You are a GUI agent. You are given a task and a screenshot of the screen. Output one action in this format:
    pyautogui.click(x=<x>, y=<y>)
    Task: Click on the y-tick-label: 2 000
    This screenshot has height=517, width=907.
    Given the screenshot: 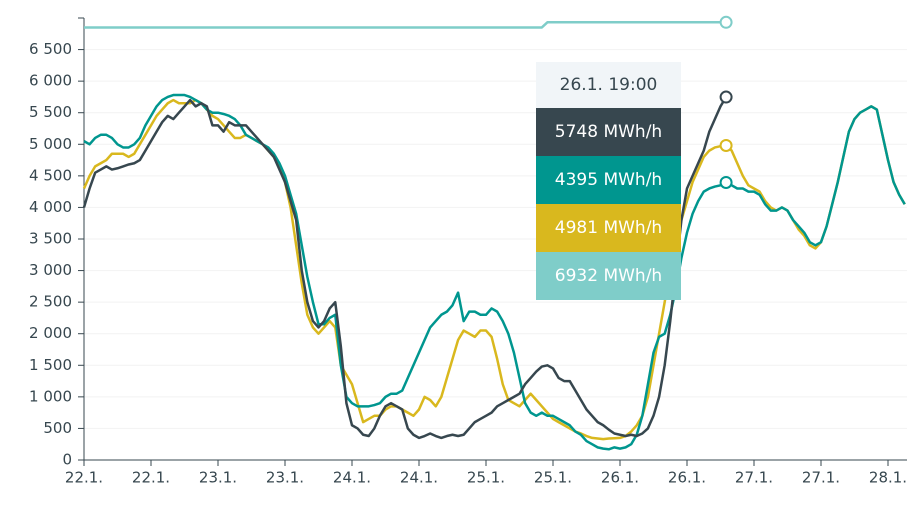 What is the action you would take?
    pyautogui.click(x=50, y=333)
    